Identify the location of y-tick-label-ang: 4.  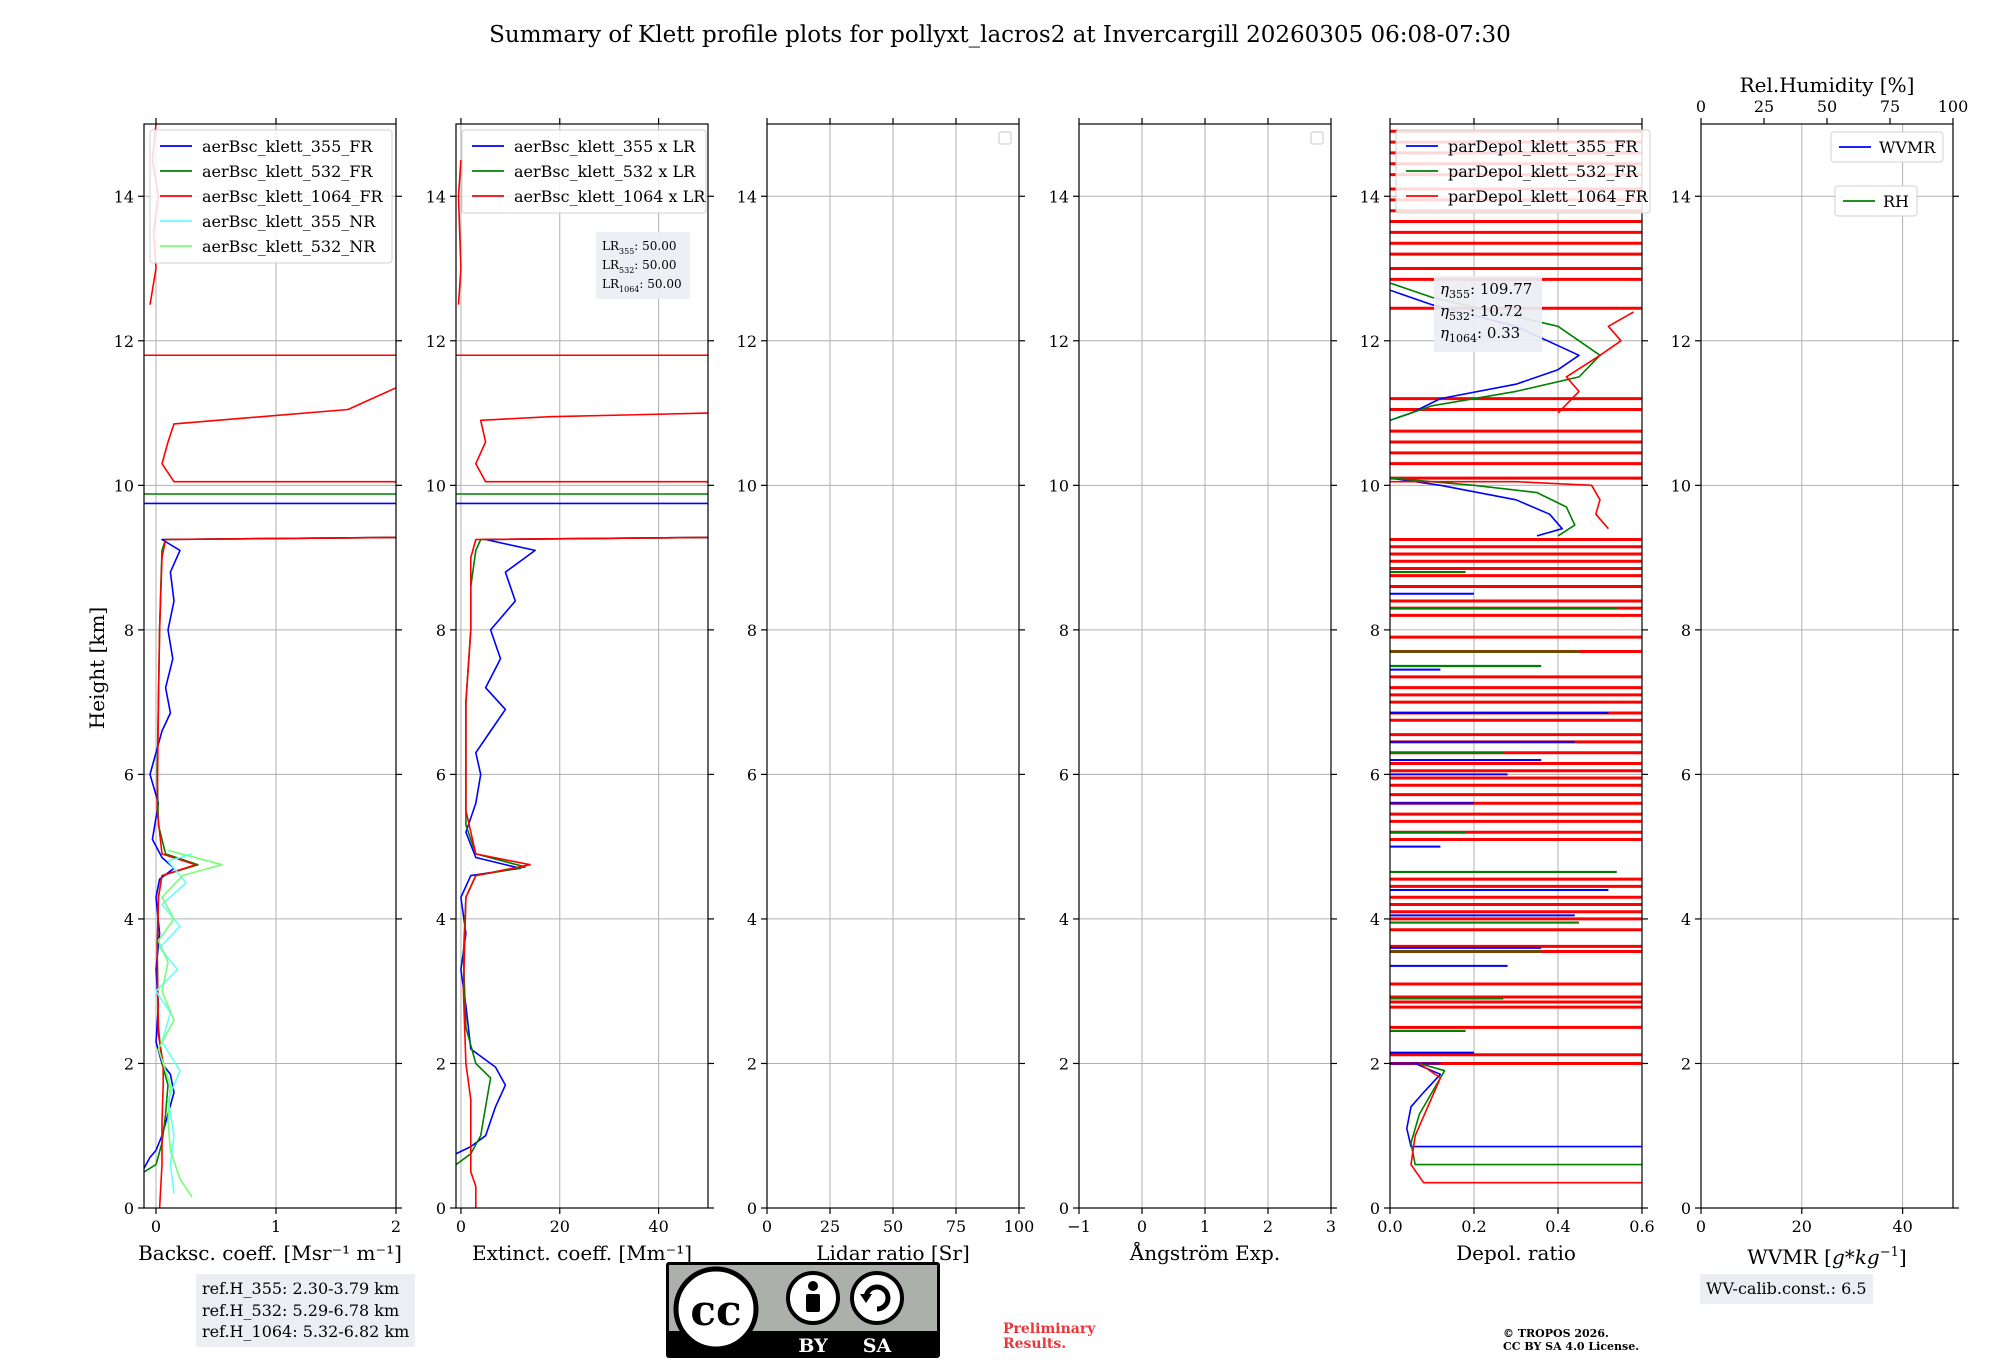
(1064, 919).